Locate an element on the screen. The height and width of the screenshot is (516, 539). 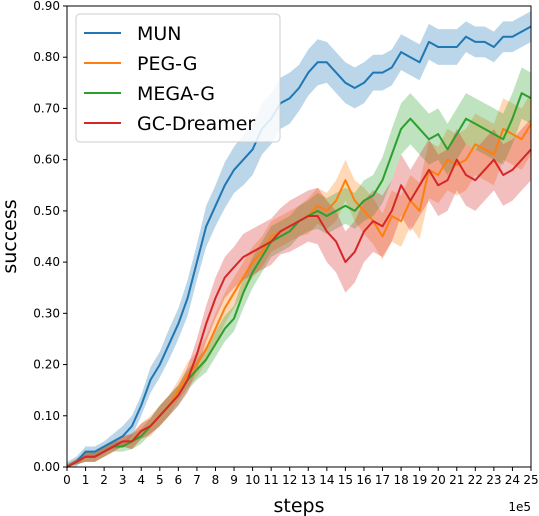
x-tick-label: 11 is located at coordinates (271, 480).